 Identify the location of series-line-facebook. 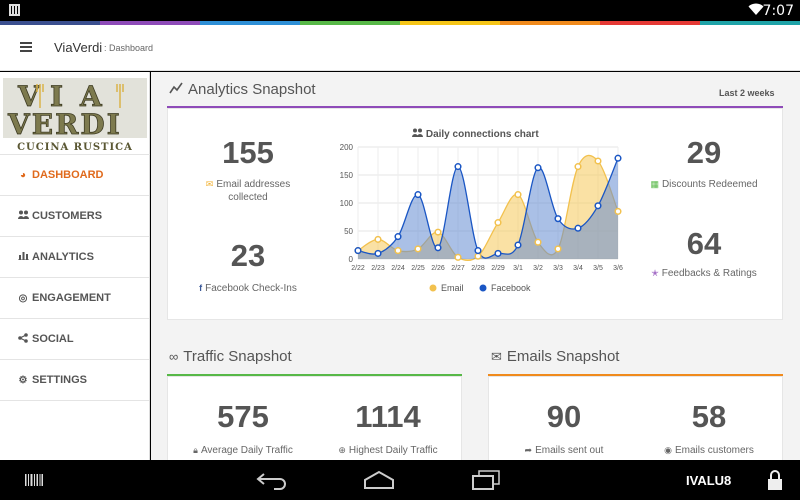
(488, 208).